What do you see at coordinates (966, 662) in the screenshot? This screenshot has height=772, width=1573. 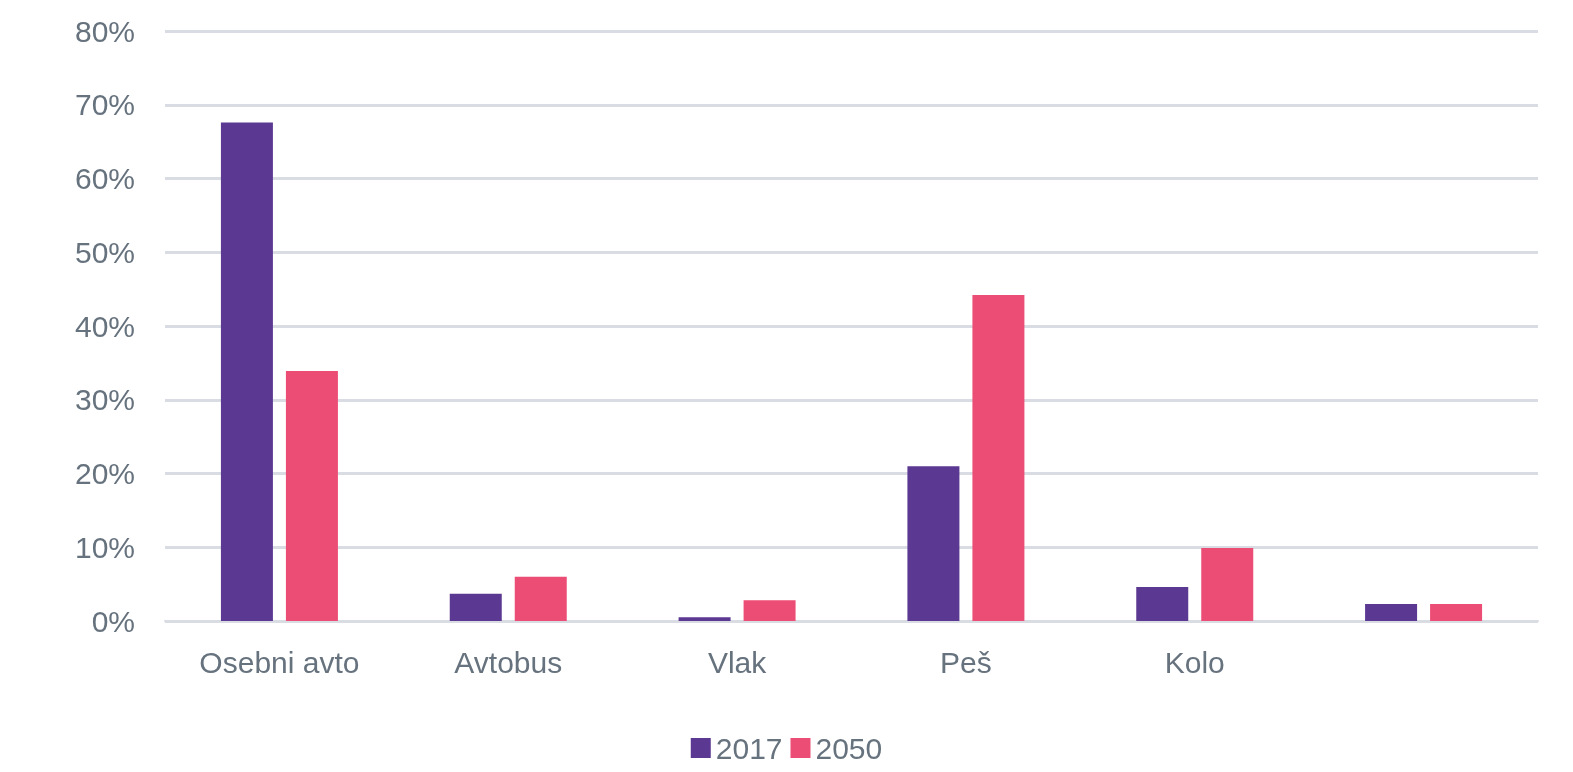 I see `x-tick-label: Peš` at bounding box center [966, 662].